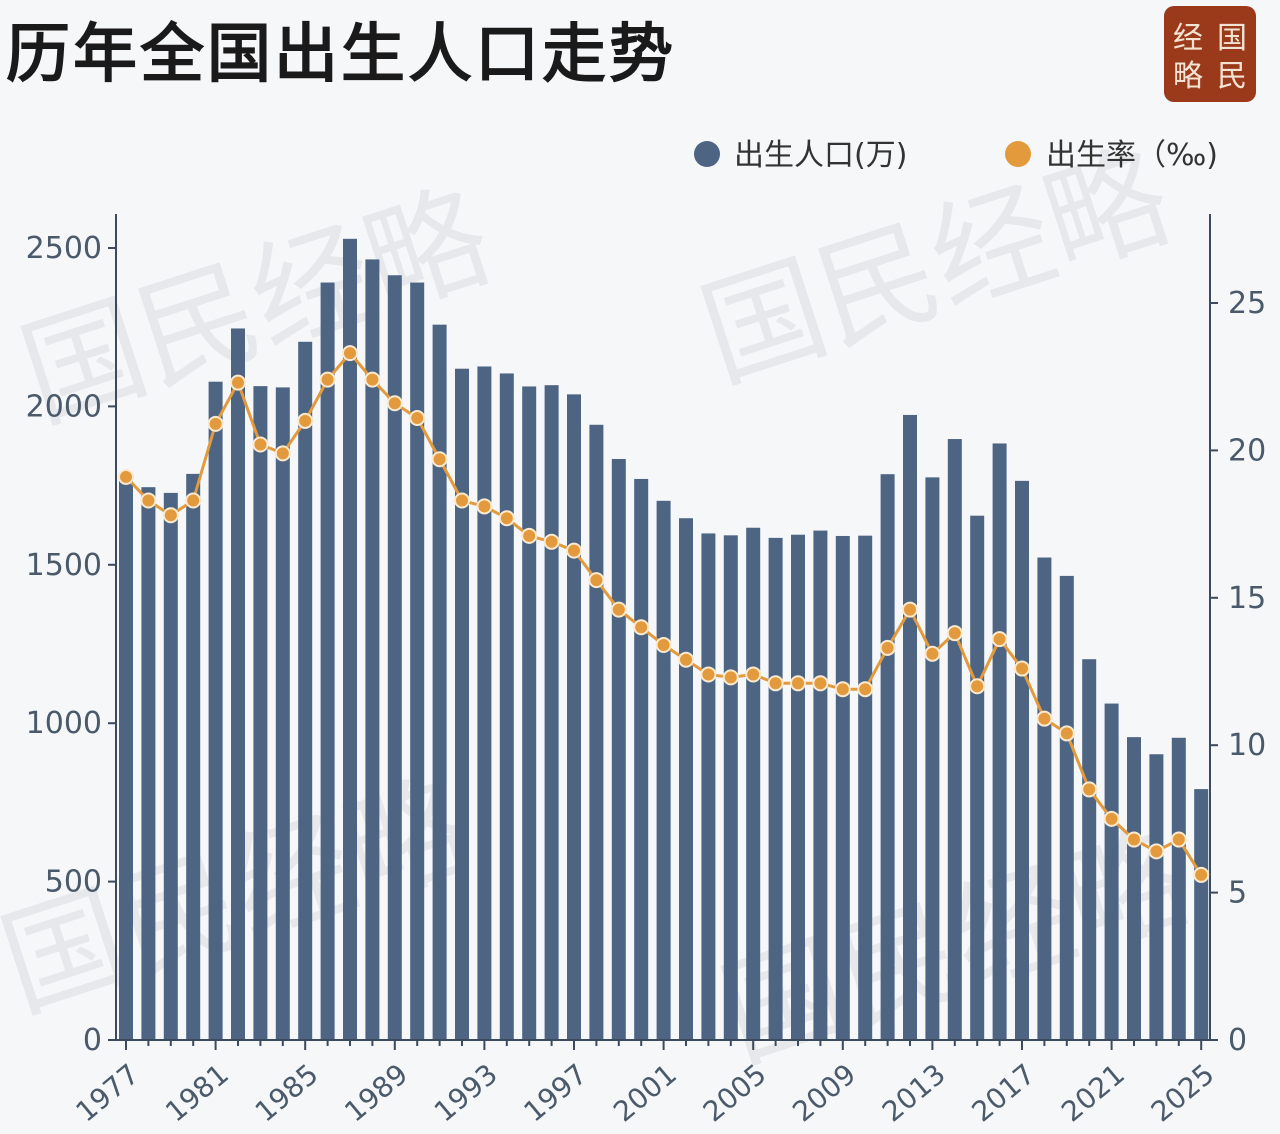  What do you see at coordinates (914, 1092) in the screenshot?
I see `x-tick-label: 2013` at bounding box center [914, 1092].